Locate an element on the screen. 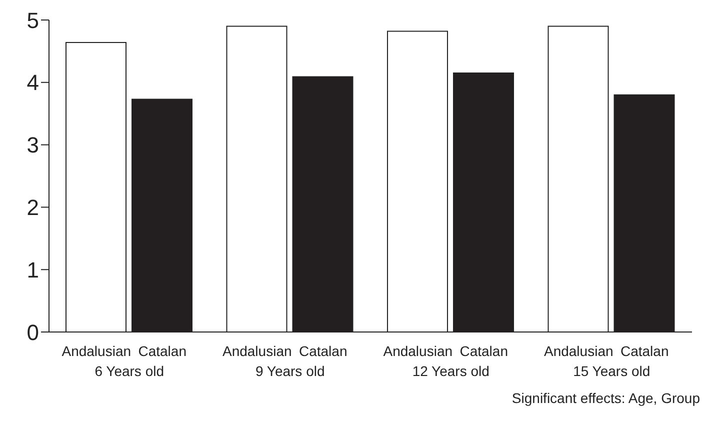  y-tick-label: 3 is located at coordinates (32, 145).